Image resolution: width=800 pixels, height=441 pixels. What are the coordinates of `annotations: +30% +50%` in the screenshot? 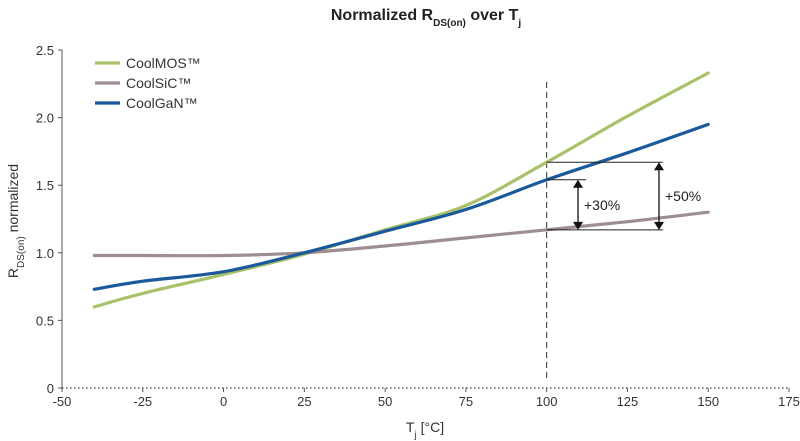 It's located at (623, 196).